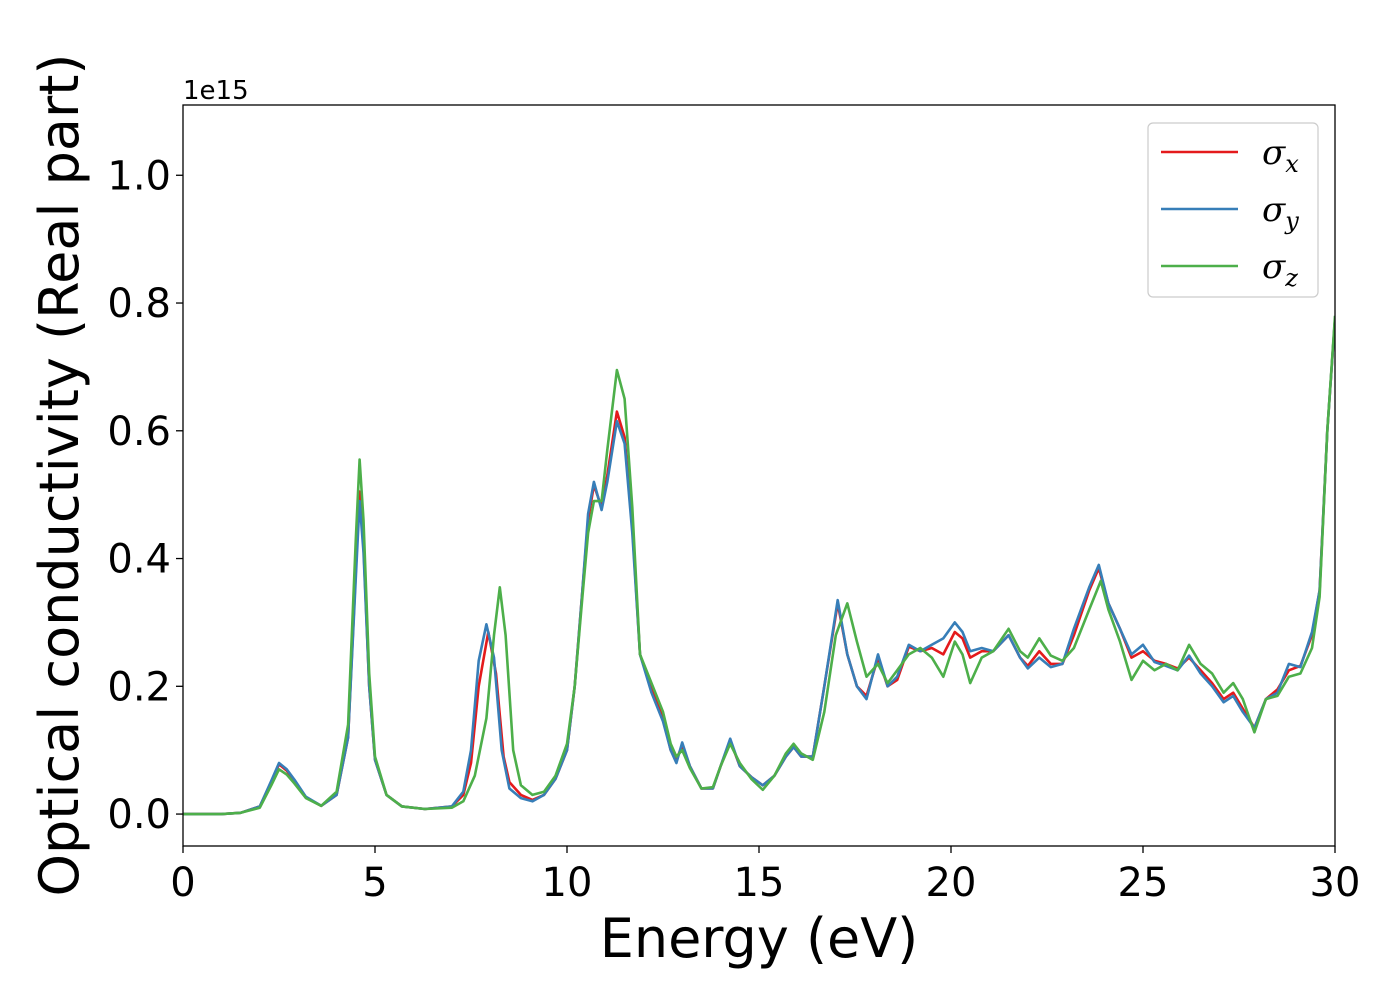 The width and height of the screenshot is (1400, 1000). What do you see at coordinates (59, 475) in the screenshot?
I see `y-axis-title: Optical conductivity (Real part)` at bounding box center [59, 475].